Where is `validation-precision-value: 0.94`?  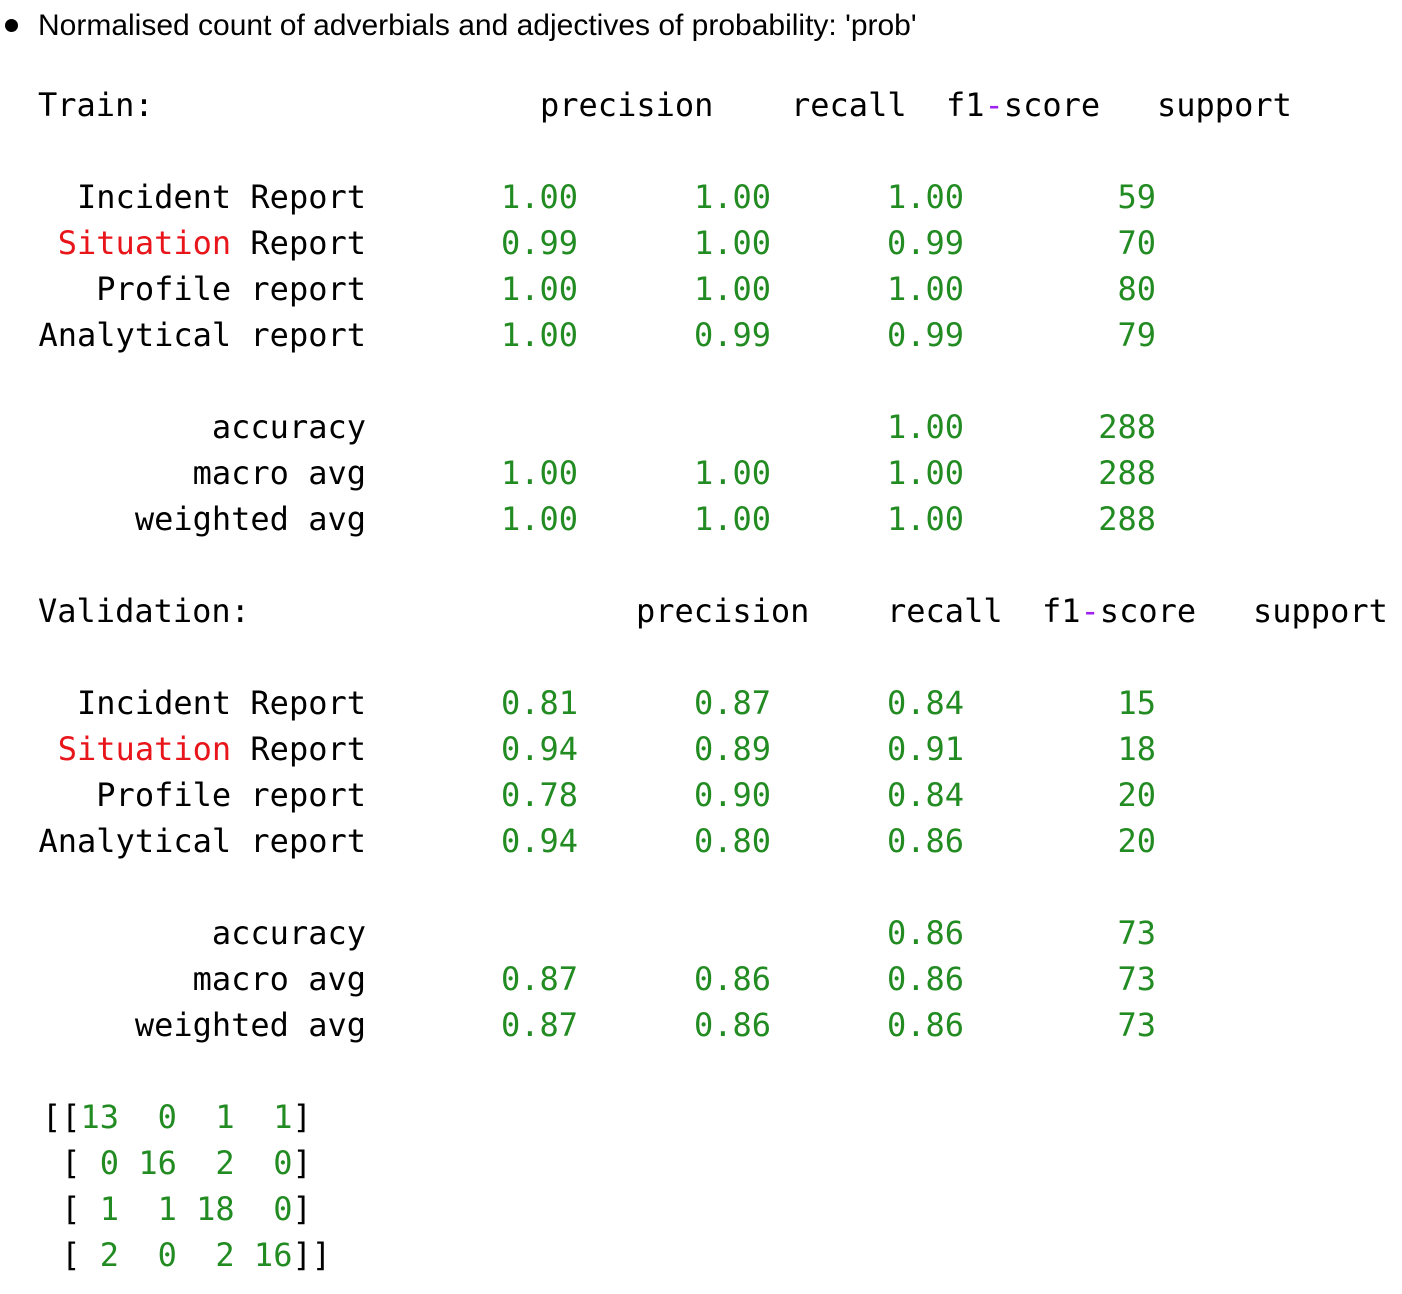
validation-precision-value: 0.94 is located at coordinates (539, 749).